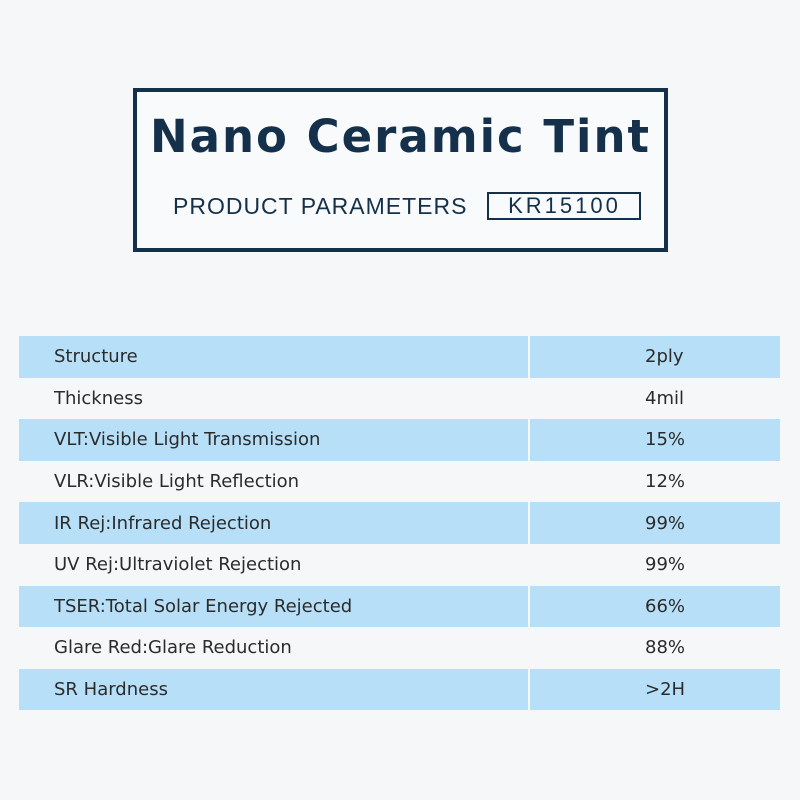 The image size is (800, 800). I want to click on product-parameters-heading: PRODUCT PARAMETERS, so click(320, 205).